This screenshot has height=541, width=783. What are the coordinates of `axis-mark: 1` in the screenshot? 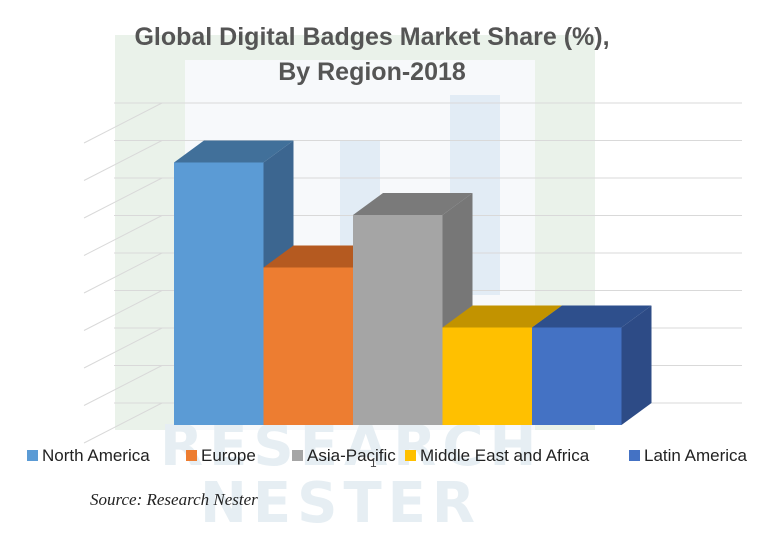 It's located at (373, 463).